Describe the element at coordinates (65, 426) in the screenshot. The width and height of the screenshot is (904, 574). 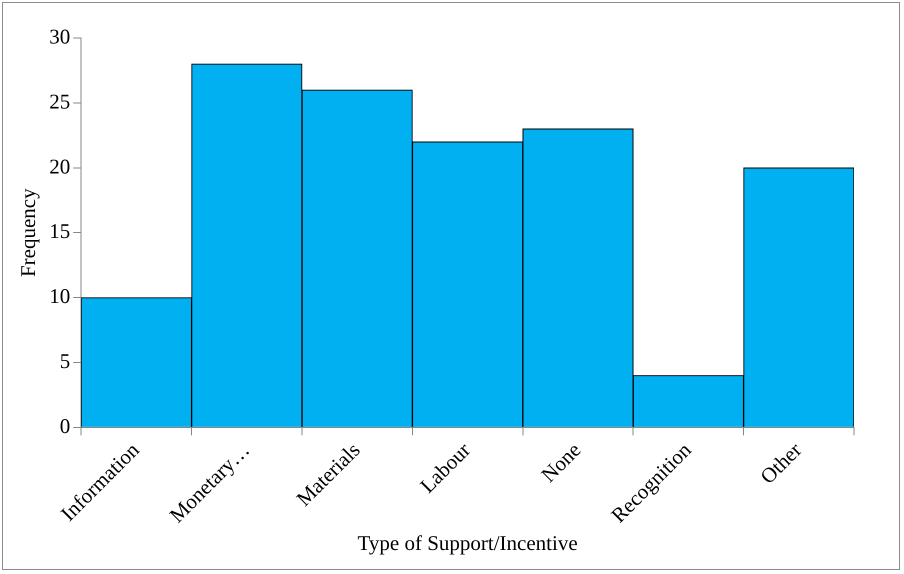
I see `y-tick-label: 0` at that location.